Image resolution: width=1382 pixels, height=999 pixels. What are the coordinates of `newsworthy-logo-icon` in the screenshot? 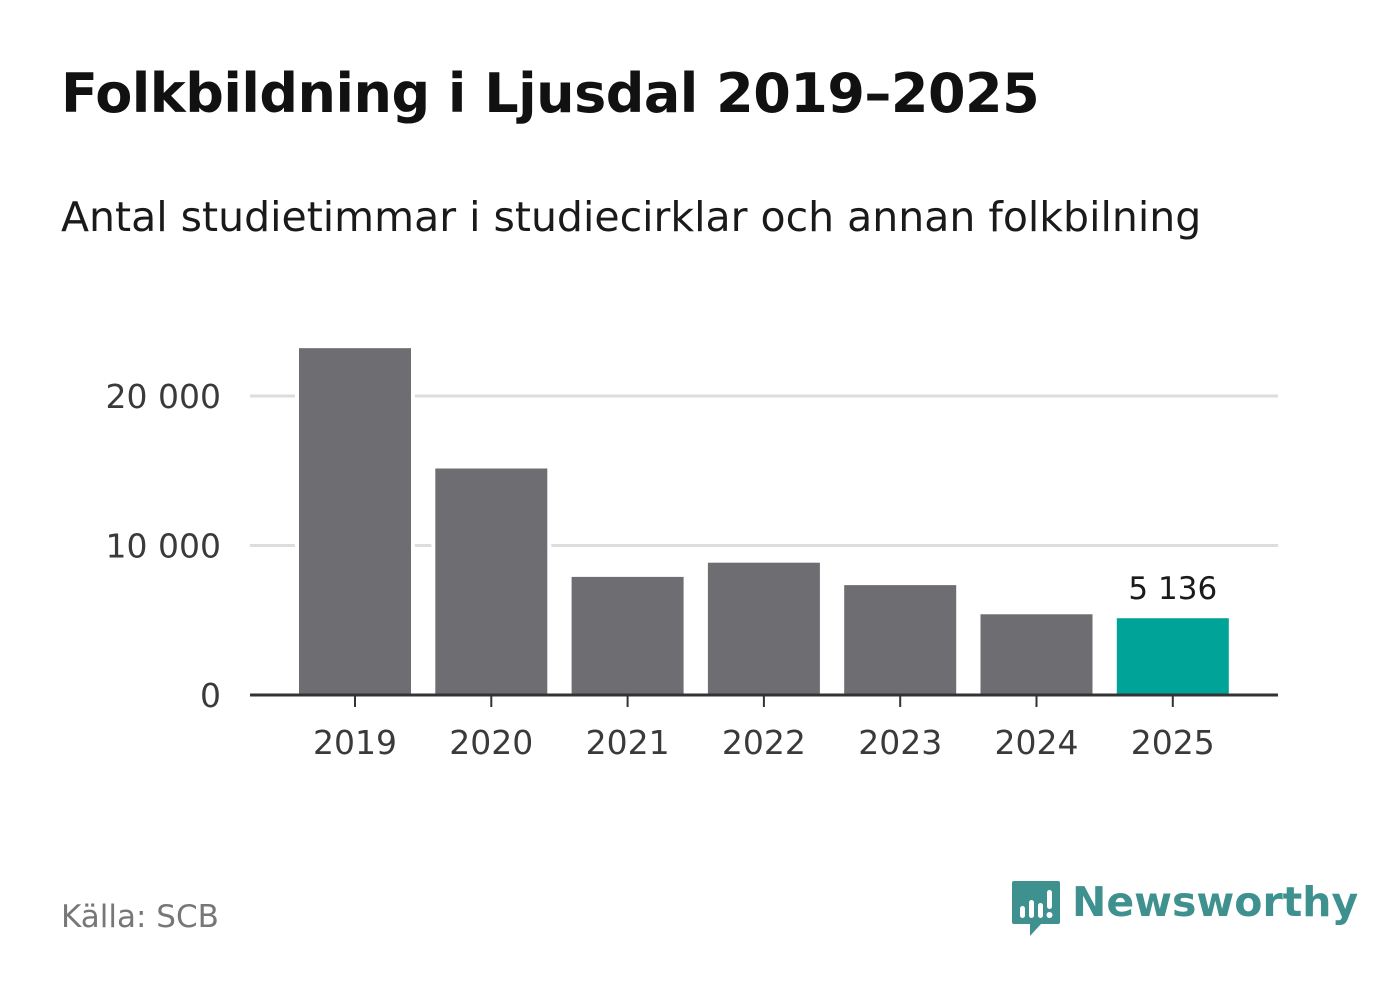 It's located at (1036, 911).